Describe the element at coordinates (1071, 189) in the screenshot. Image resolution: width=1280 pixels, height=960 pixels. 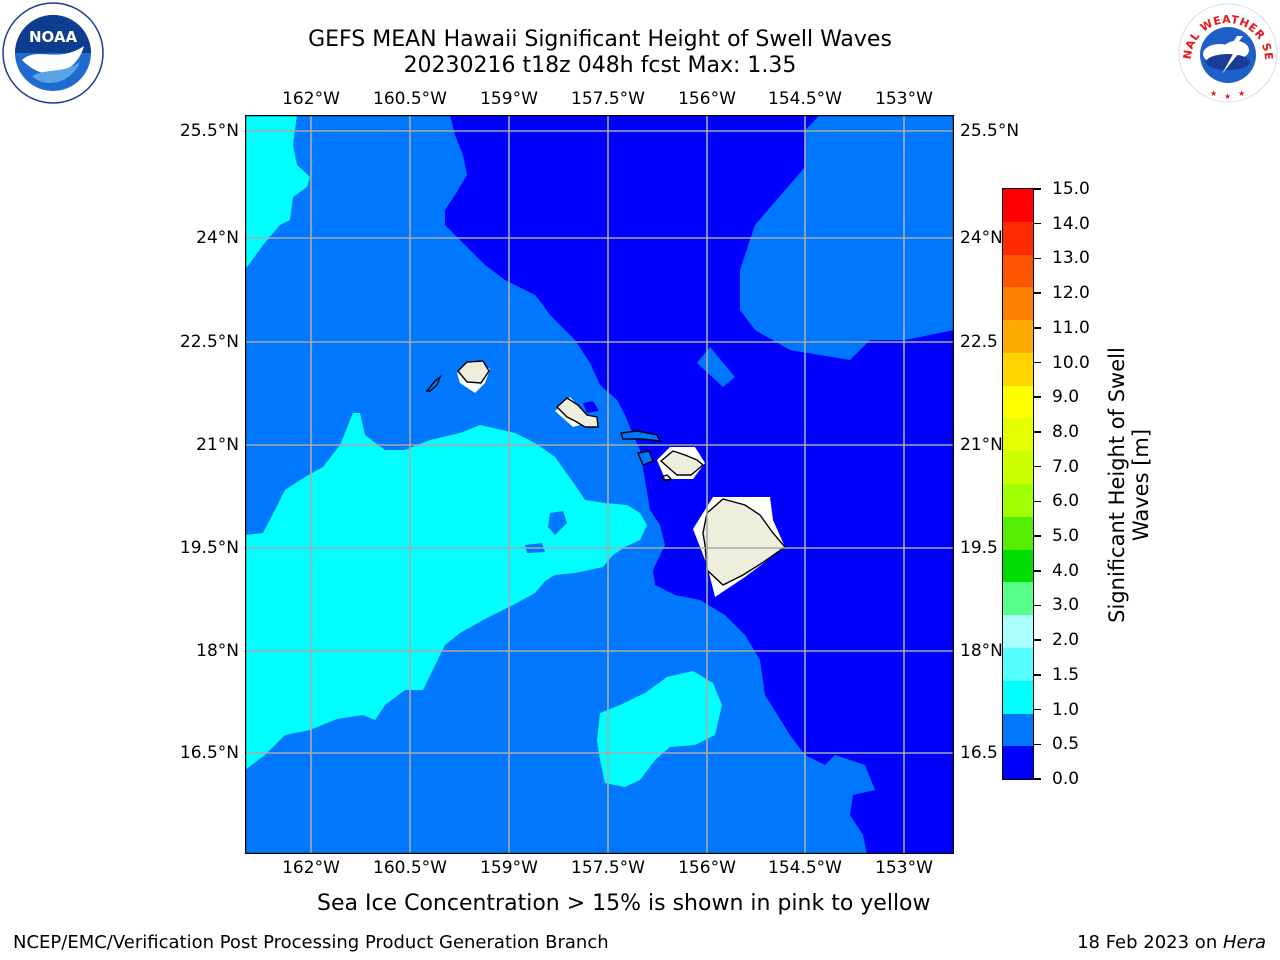
I see `colorbar-tick: 15.0` at that location.